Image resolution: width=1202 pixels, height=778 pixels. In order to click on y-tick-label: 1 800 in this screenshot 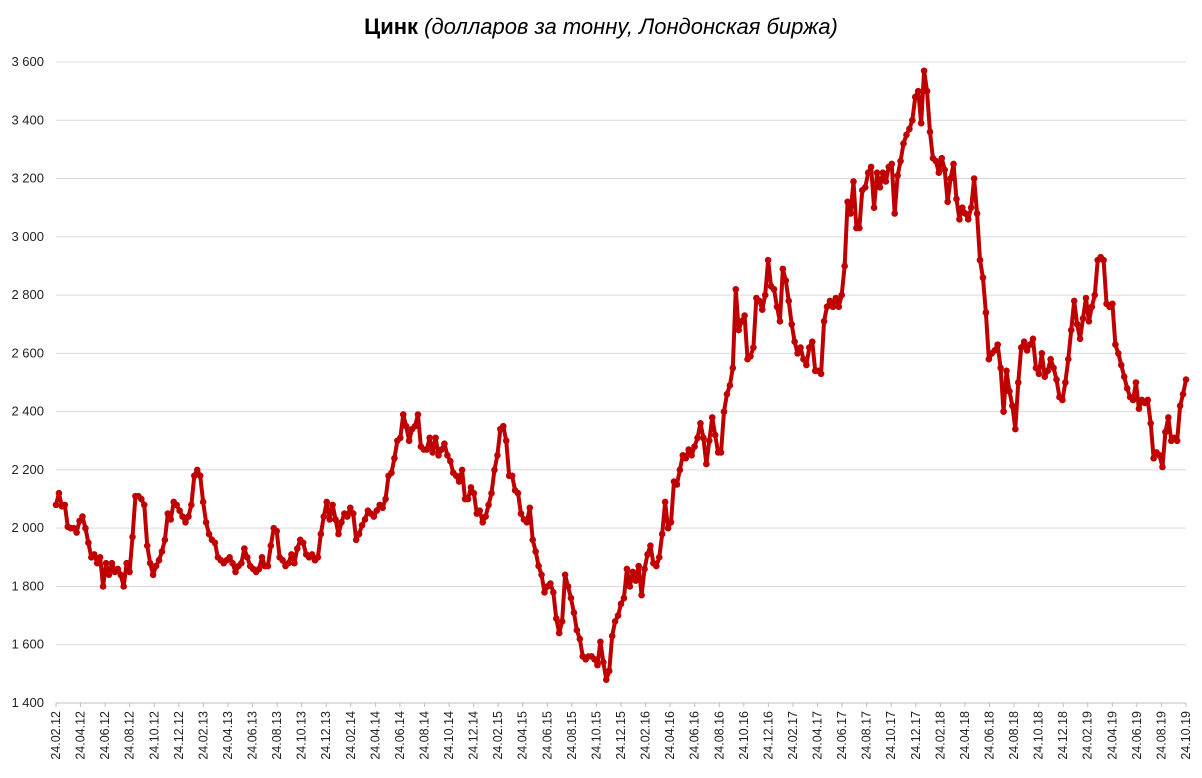, I will do `click(27, 585)`.